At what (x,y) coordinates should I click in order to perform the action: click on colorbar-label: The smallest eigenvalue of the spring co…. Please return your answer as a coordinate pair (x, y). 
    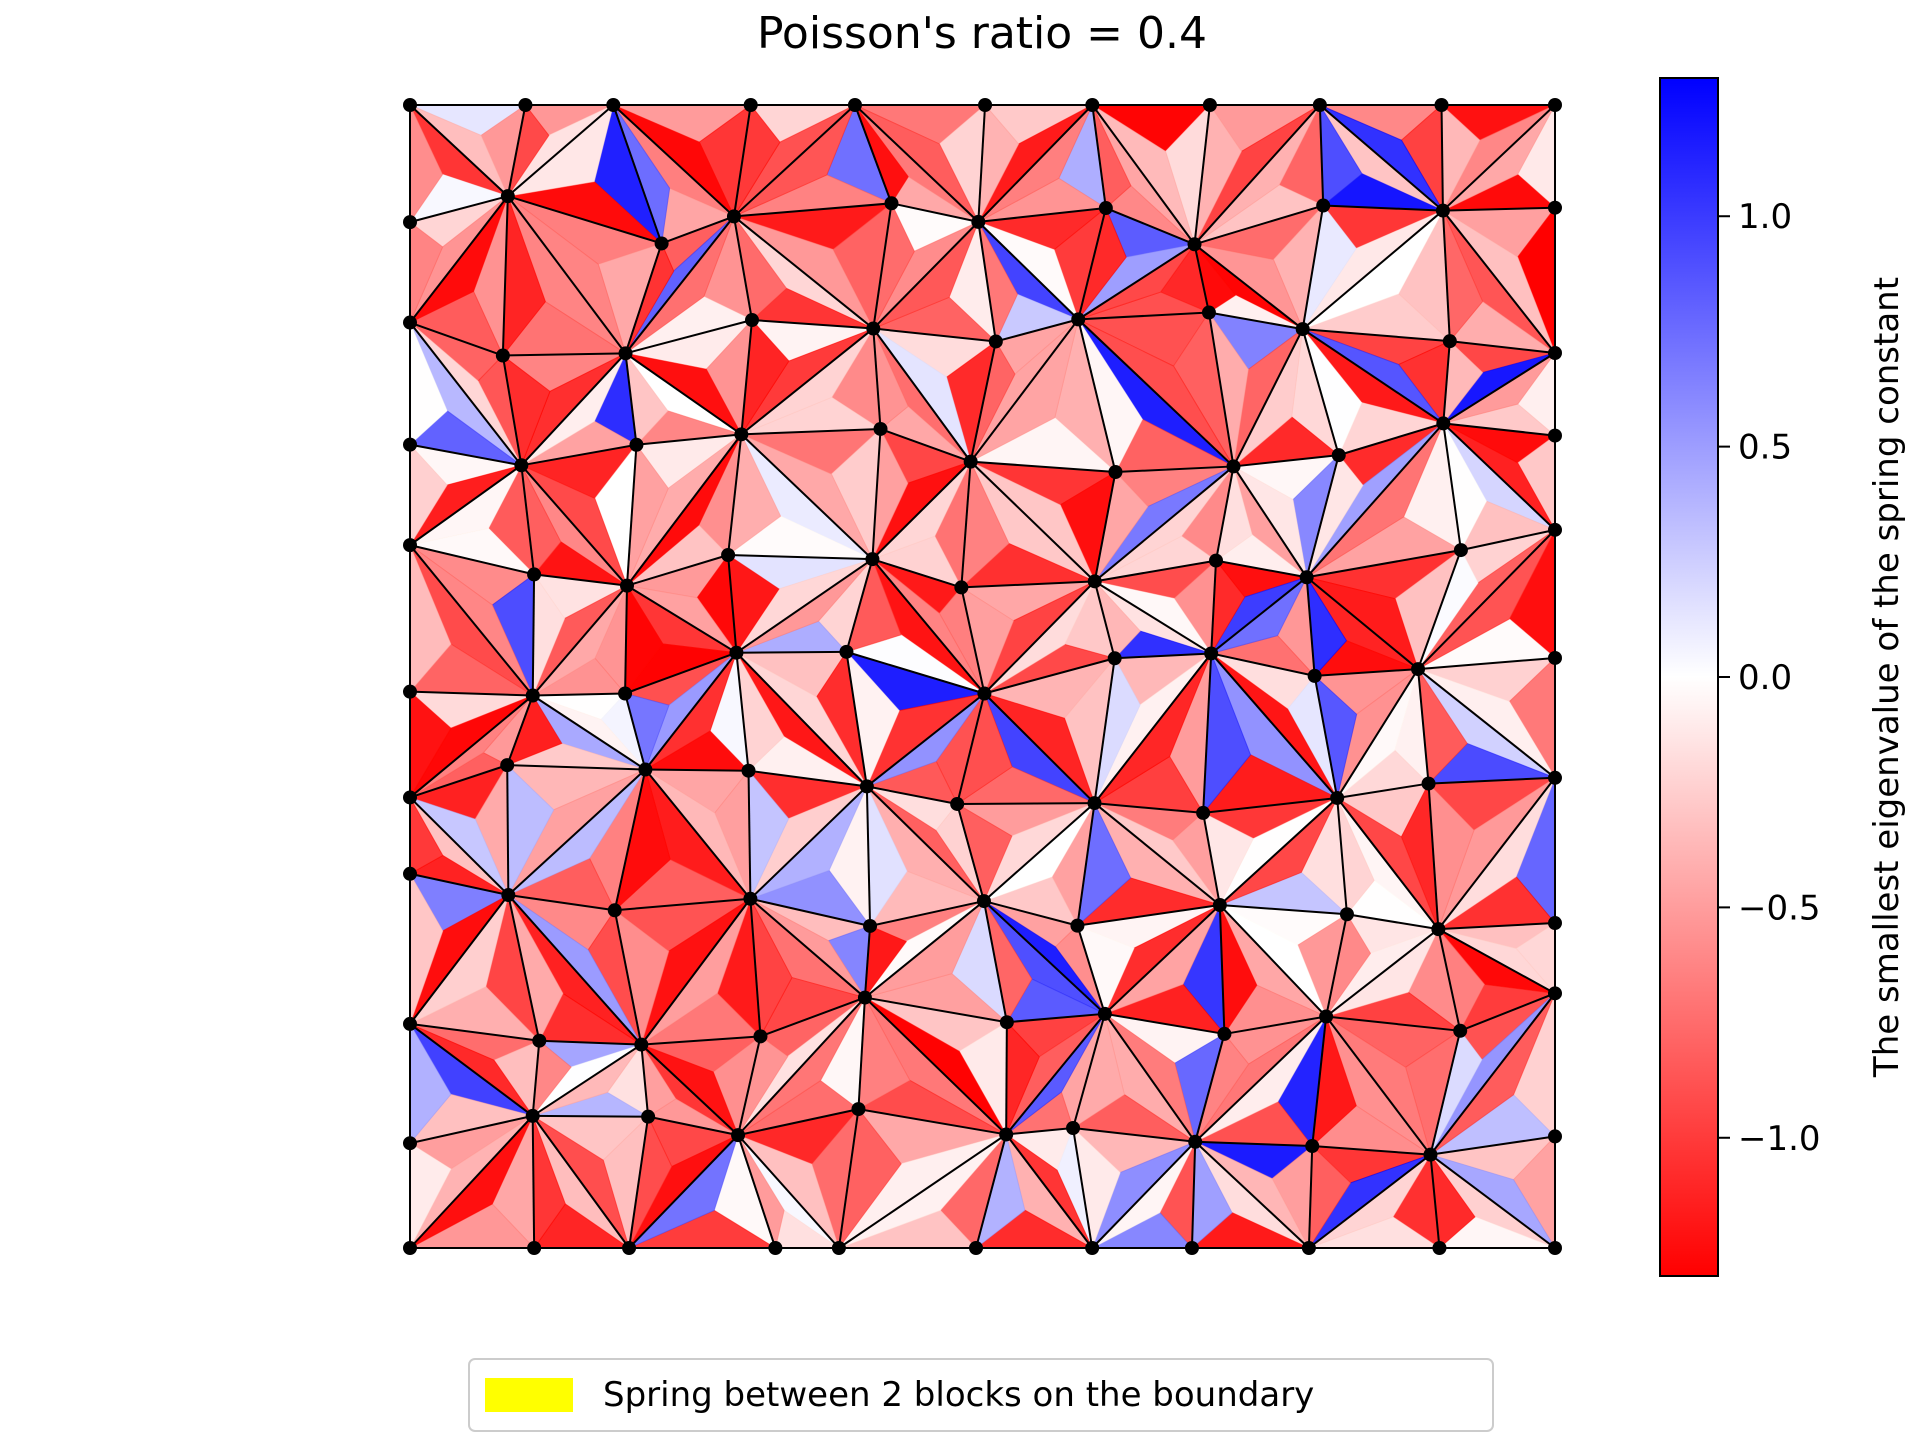
    Looking at the image, I should click on (1887, 677).